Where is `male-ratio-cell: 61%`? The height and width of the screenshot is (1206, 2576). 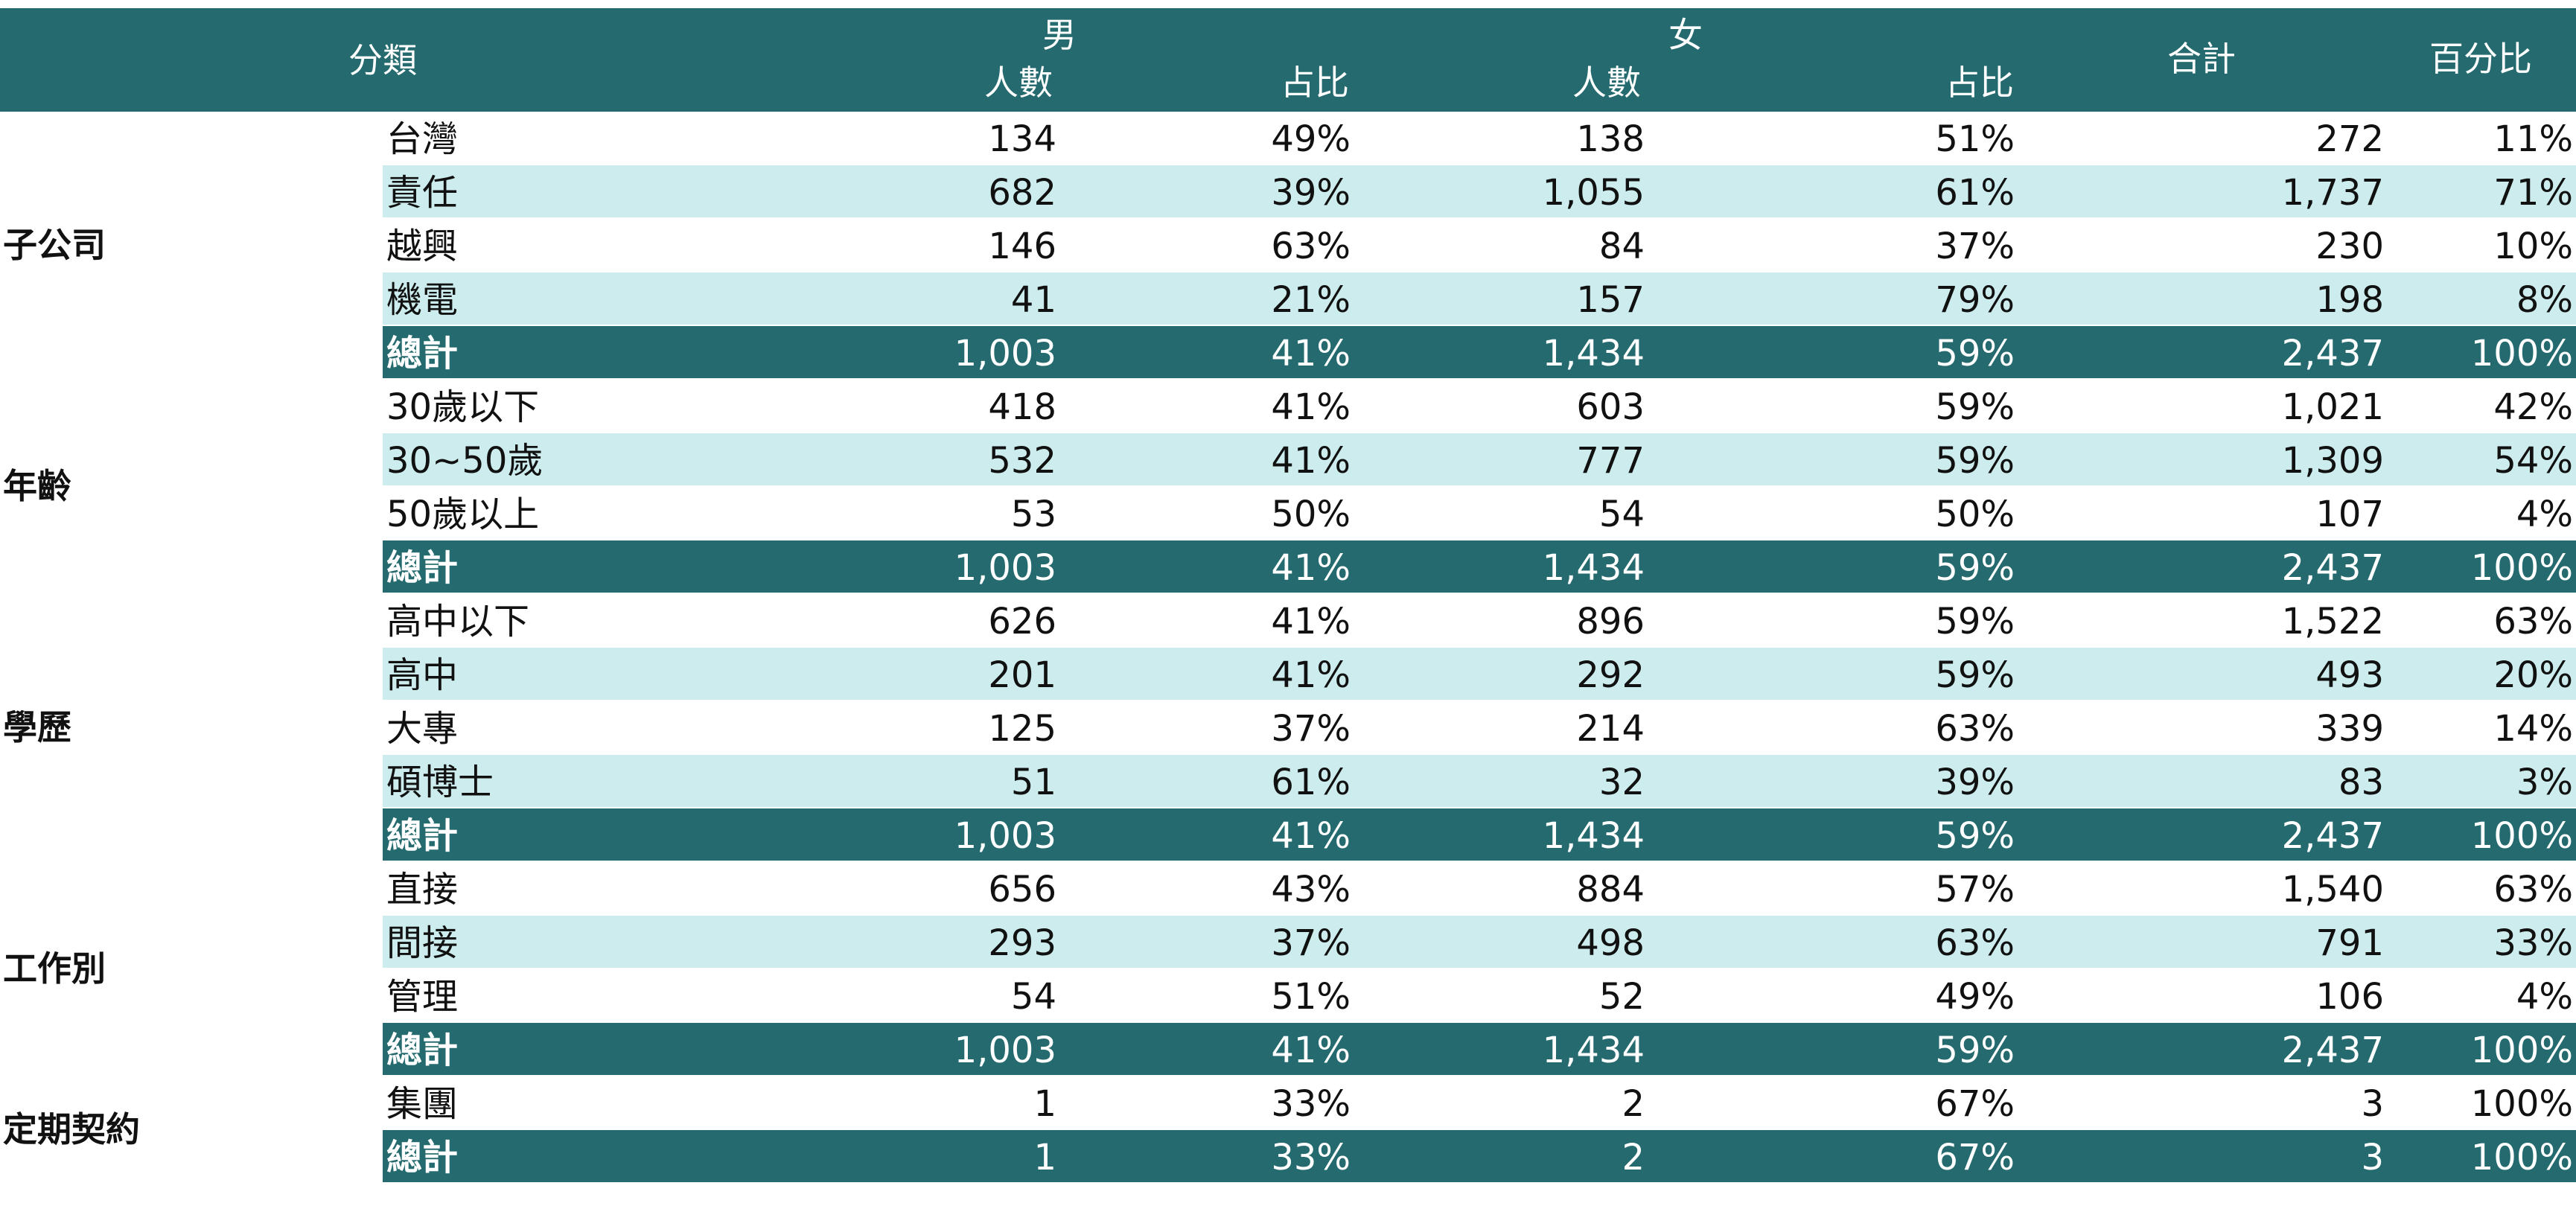
male-ratio-cell: 61% is located at coordinates (1311, 782).